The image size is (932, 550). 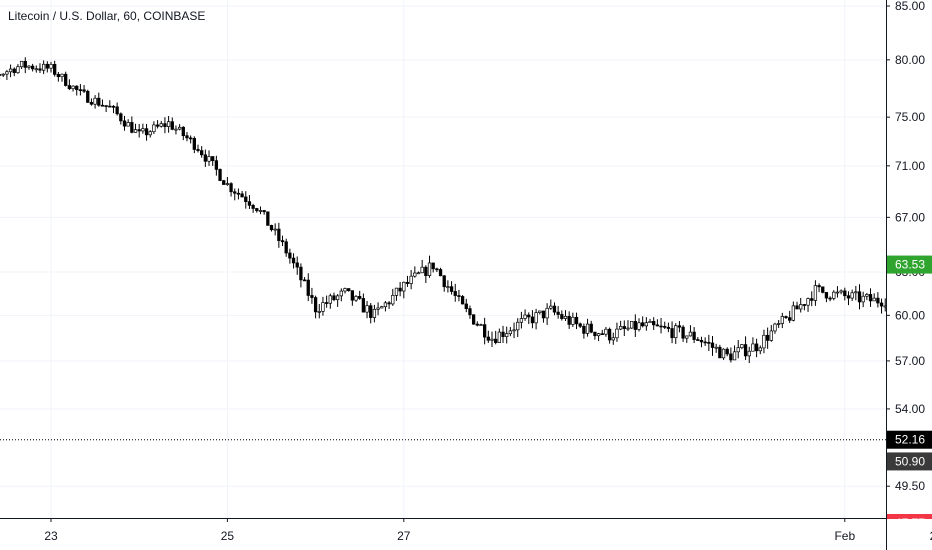 I want to click on y-tick-label: 71.00, so click(x=910, y=166).